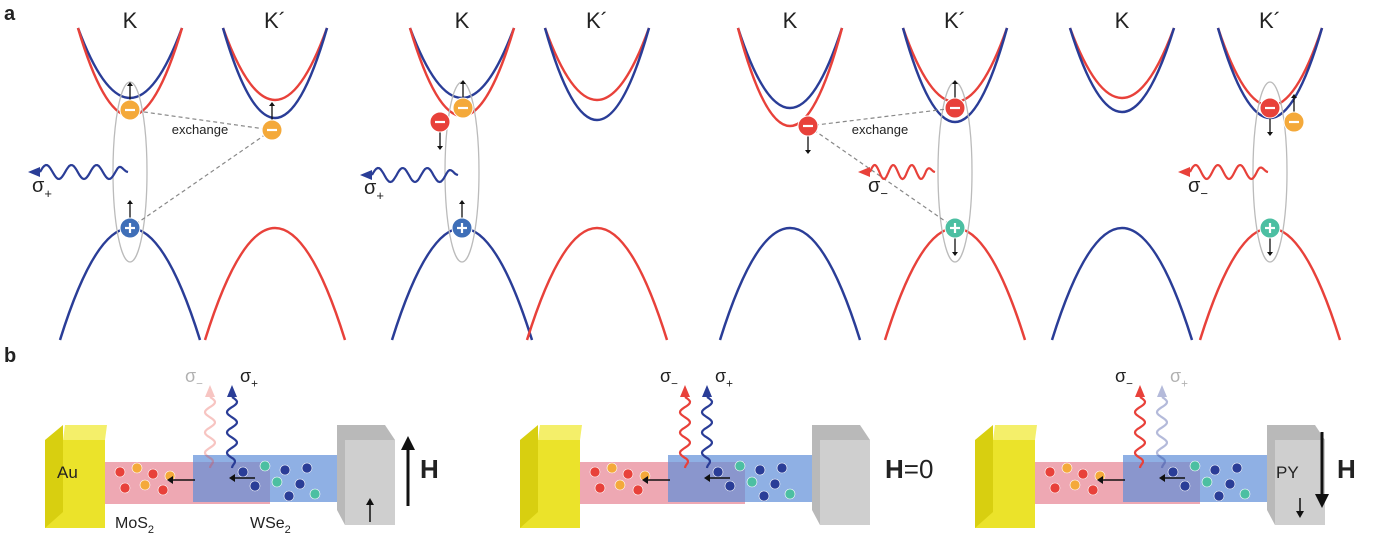  What do you see at coordinates (134, 525) in the screenshot?
I see `layer-label: MoS2` at bounding box center [134, 525].